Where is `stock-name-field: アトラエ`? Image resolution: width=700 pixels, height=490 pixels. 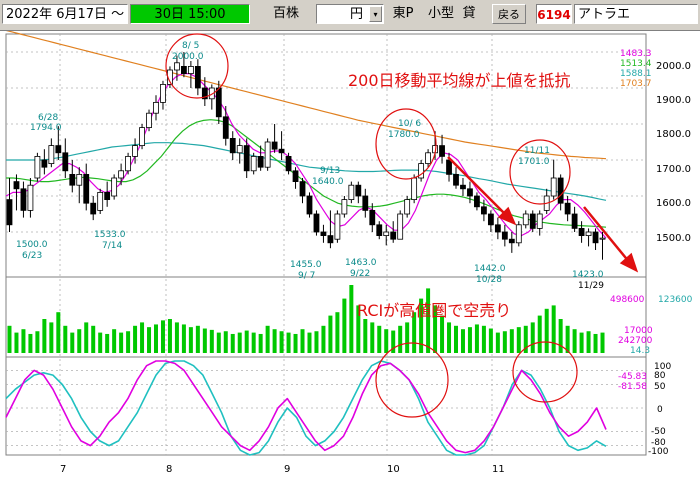
stock-name-field: アトラエ is located at coordinates (636, 14).